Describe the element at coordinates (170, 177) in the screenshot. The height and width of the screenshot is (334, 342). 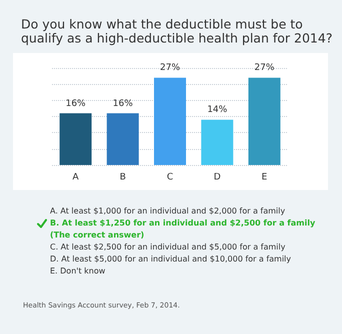
I see `x-tick-label: C` at that location.